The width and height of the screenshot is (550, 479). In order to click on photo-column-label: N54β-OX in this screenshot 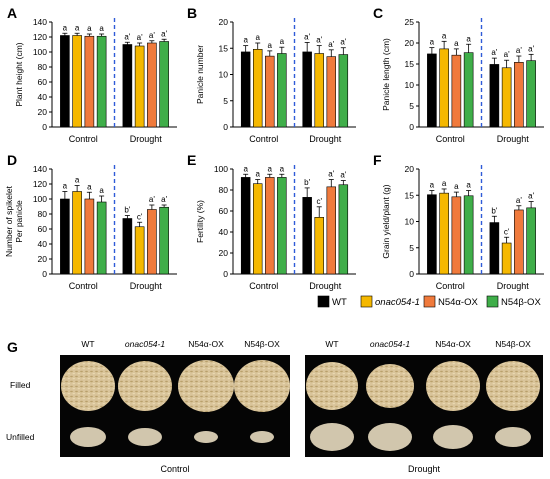, I will do `click(513, 344)`.